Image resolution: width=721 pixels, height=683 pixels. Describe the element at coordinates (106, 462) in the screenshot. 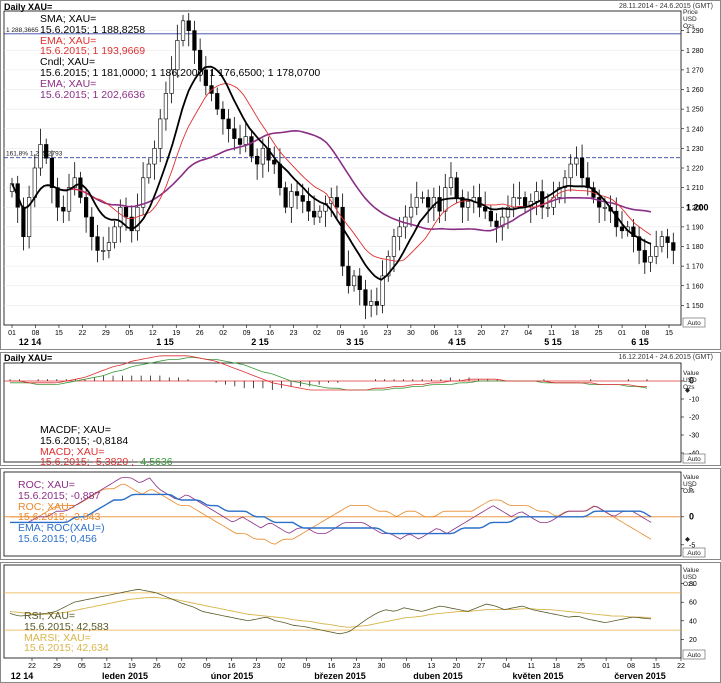

I see `legend-macd-values: 15.6.2015; -5,3820 ; -4,5636` at that location.